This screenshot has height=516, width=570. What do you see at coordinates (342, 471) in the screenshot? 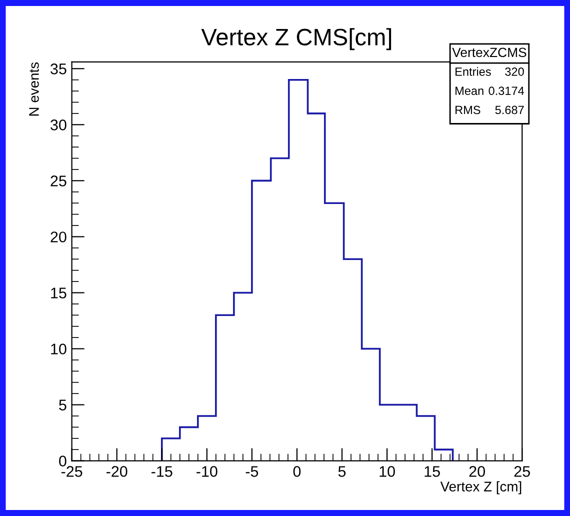
I see `x-tick-label: 5` at bounding box center [342, 471].